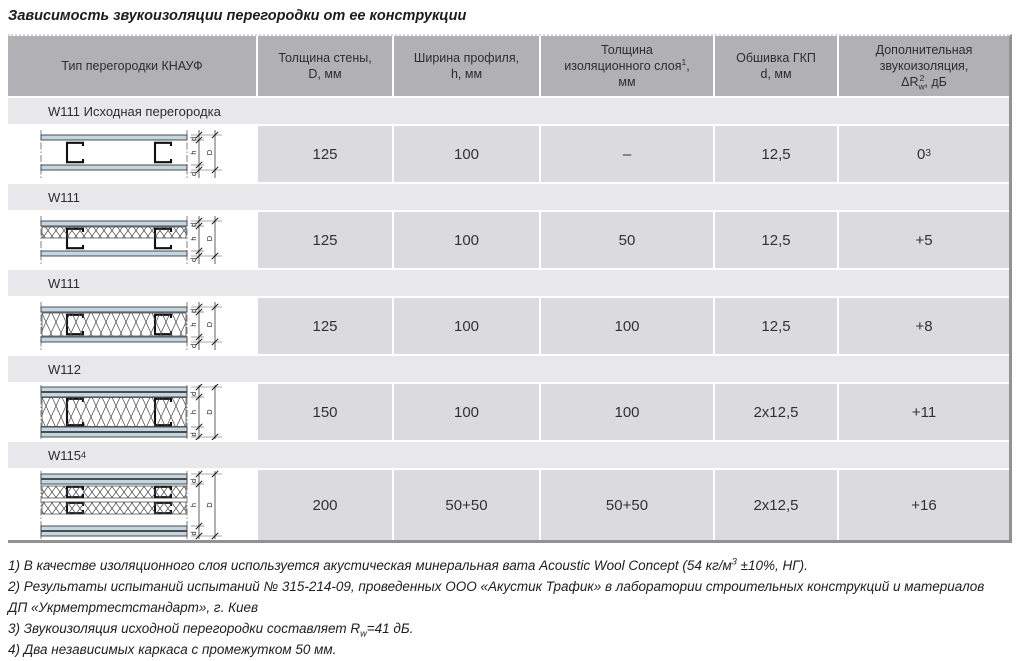 The width and height of the screenshot is (1017, 661). I want to click on cell-insulation-thickness: –, so click(627, 154).